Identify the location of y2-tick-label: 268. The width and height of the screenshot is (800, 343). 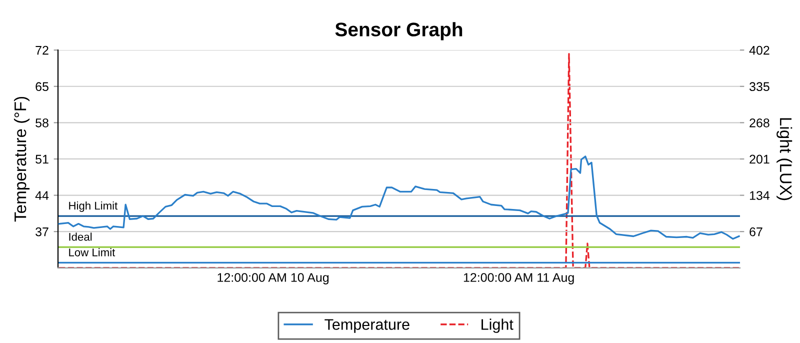
(760, 123).